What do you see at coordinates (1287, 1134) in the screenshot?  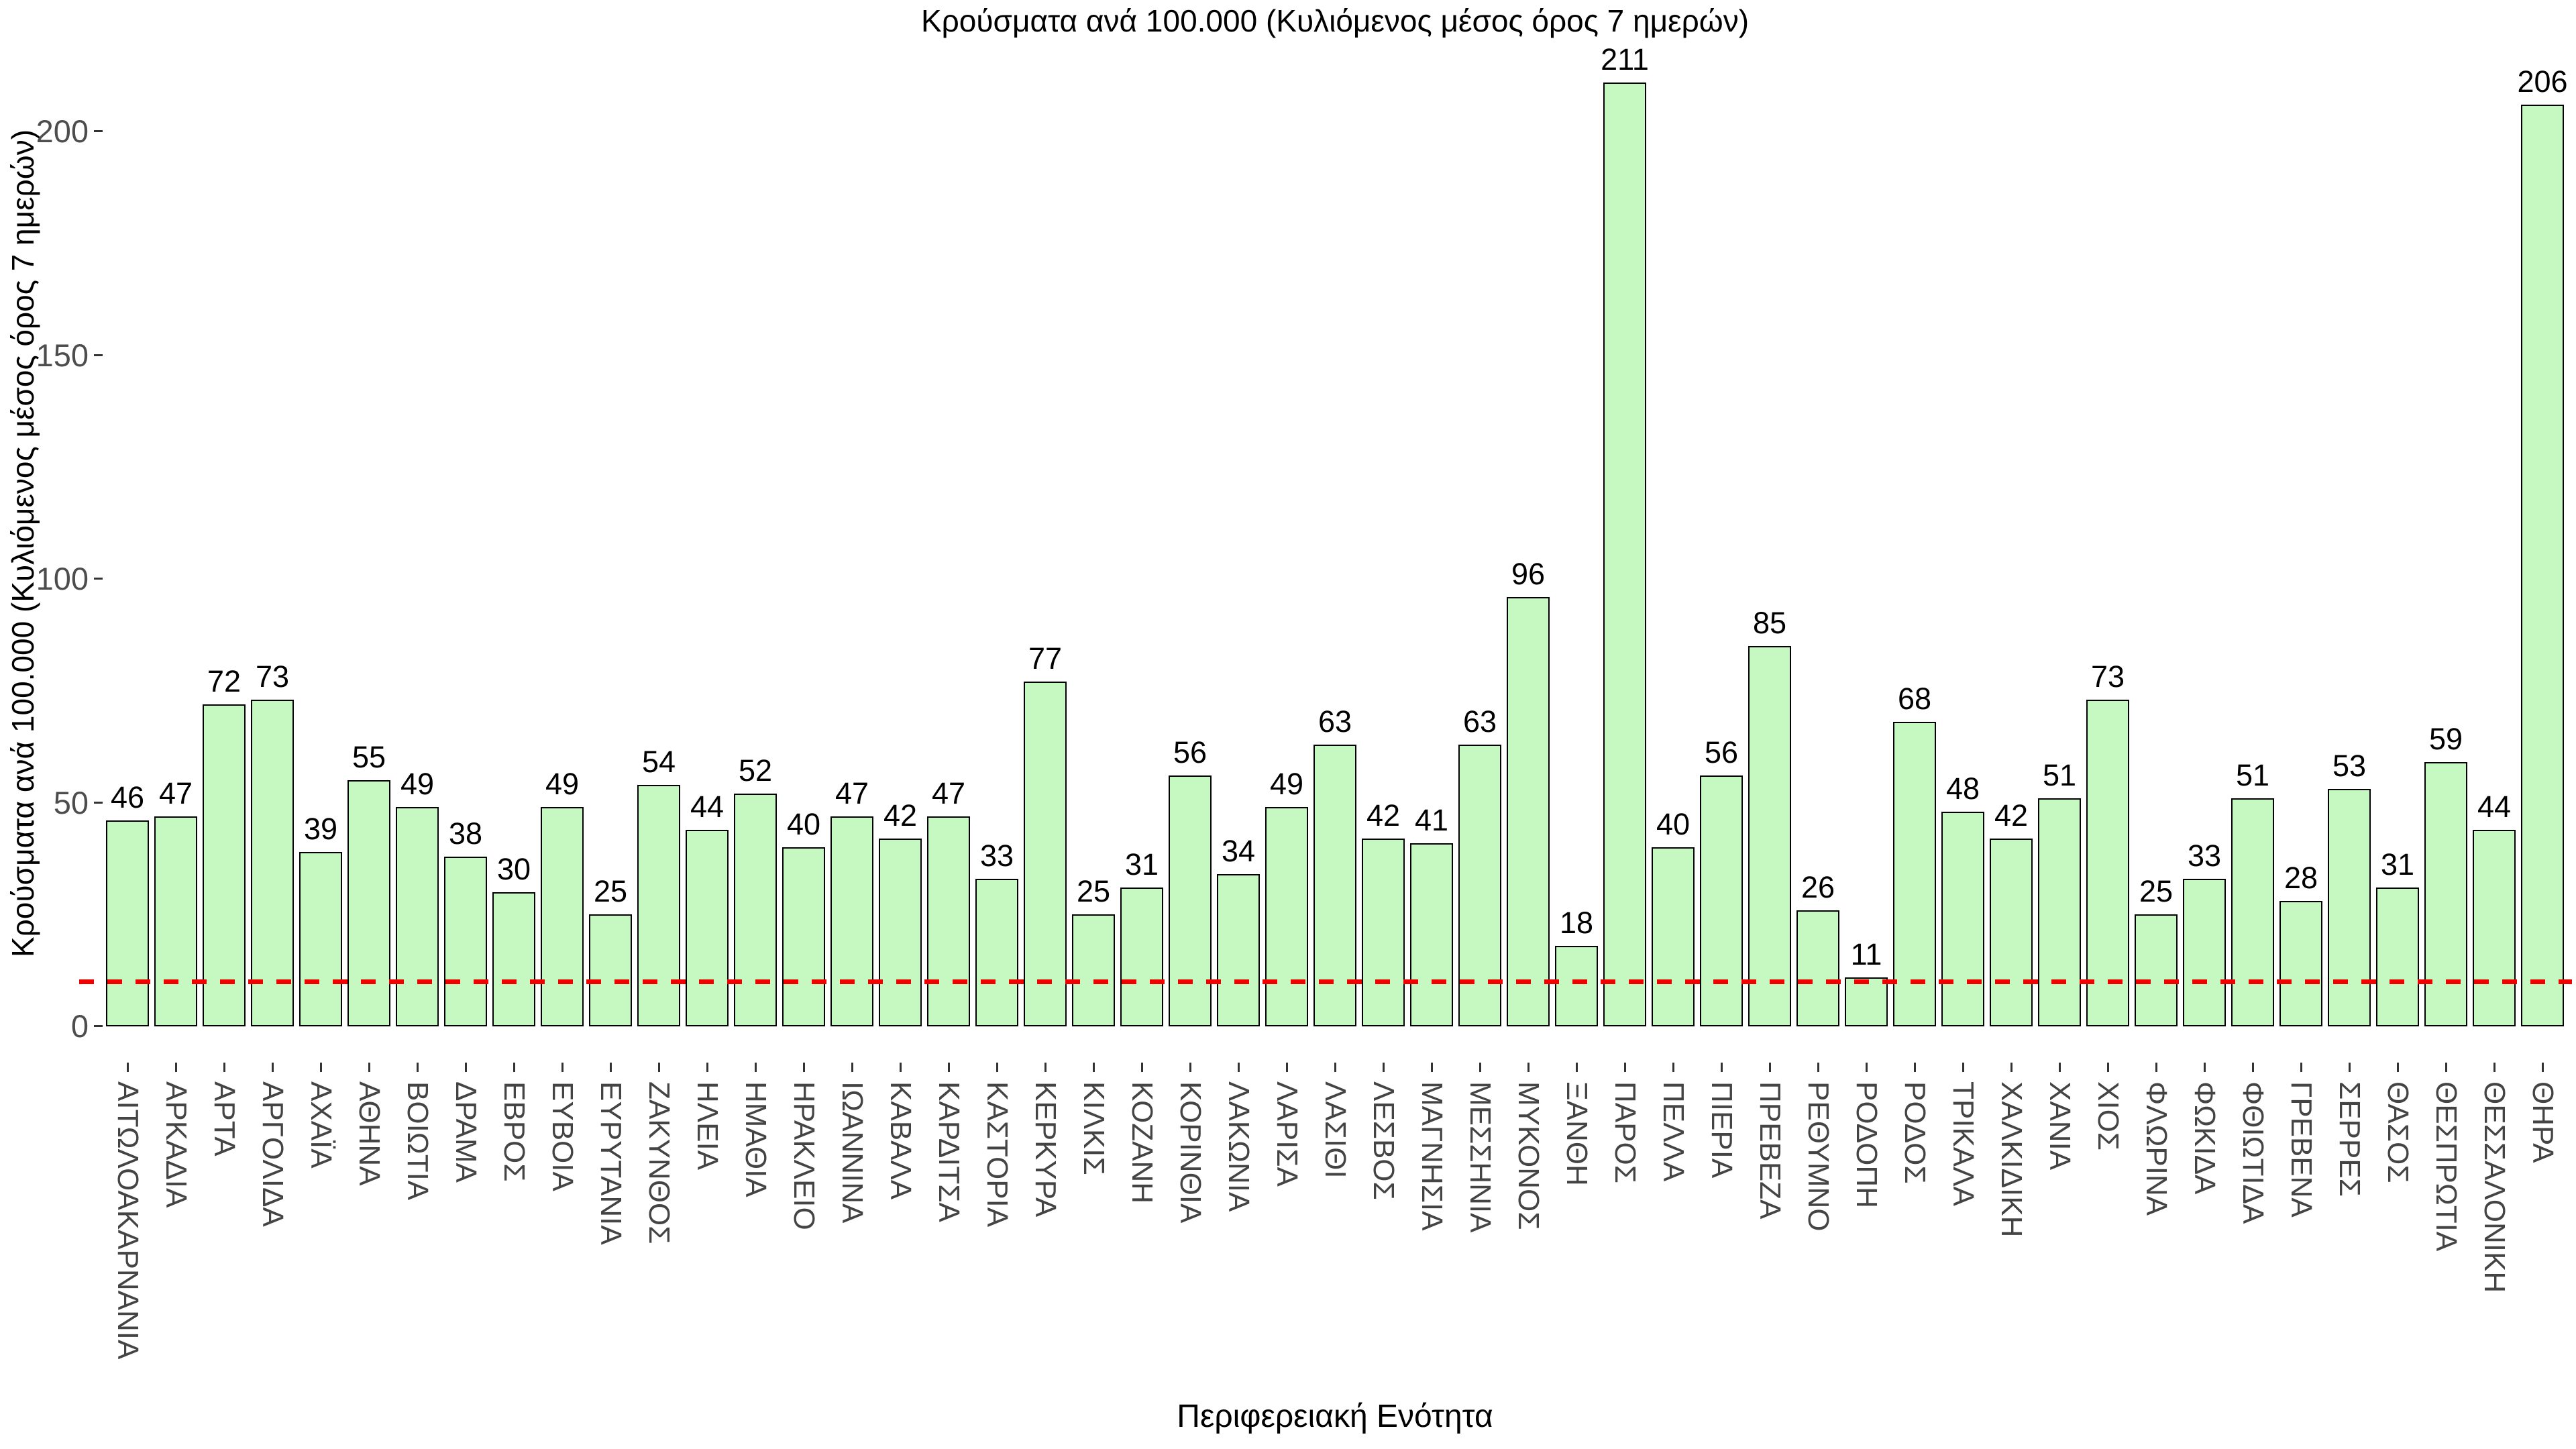 I see `x-axis-tick-label: ΛΑΡΙΣΑ` at bounding box center [1287, 1134].